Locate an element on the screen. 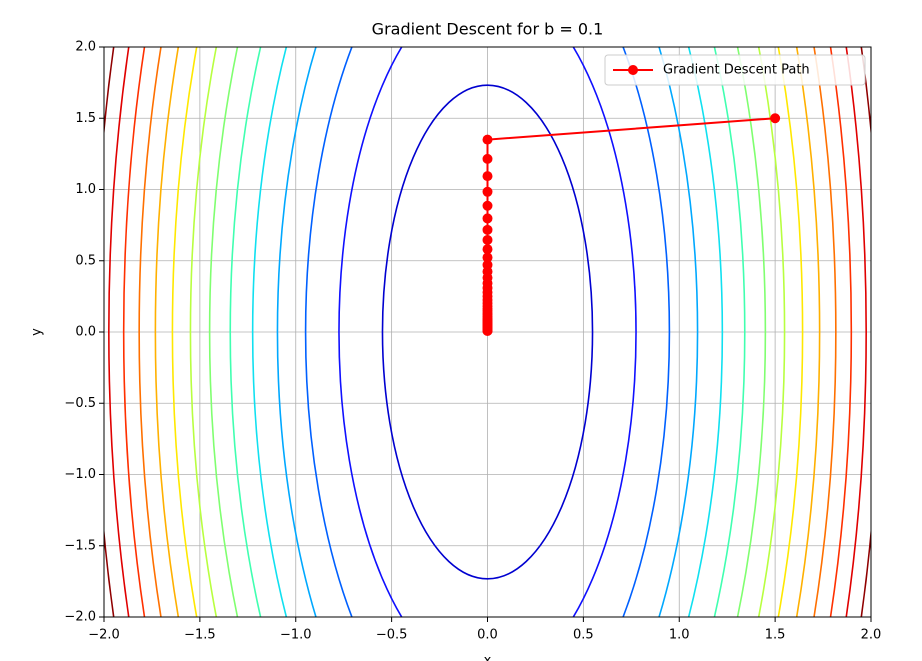 The height and width of the screenshot is (661, 922). descent-path is located at coordinates (631, 224).